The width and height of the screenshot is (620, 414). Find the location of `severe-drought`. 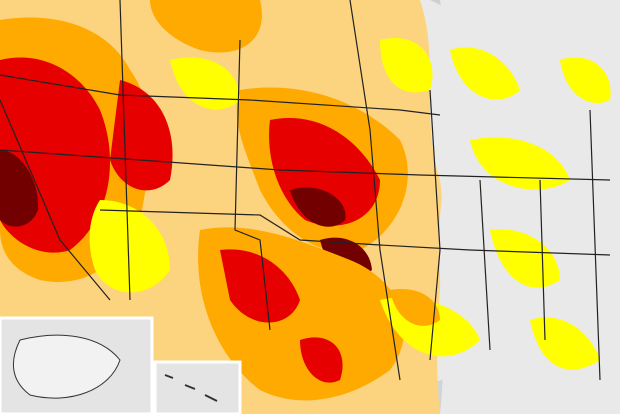

severe-drought is located at coordinates (281, 316).